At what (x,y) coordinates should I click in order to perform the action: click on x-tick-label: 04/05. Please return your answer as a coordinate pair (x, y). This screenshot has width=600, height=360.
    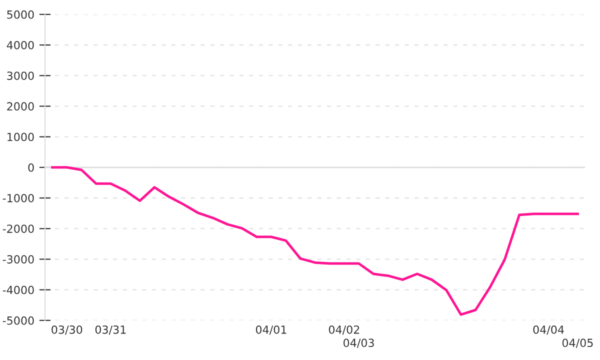
    Looking at the image, I should click on (577, 343).